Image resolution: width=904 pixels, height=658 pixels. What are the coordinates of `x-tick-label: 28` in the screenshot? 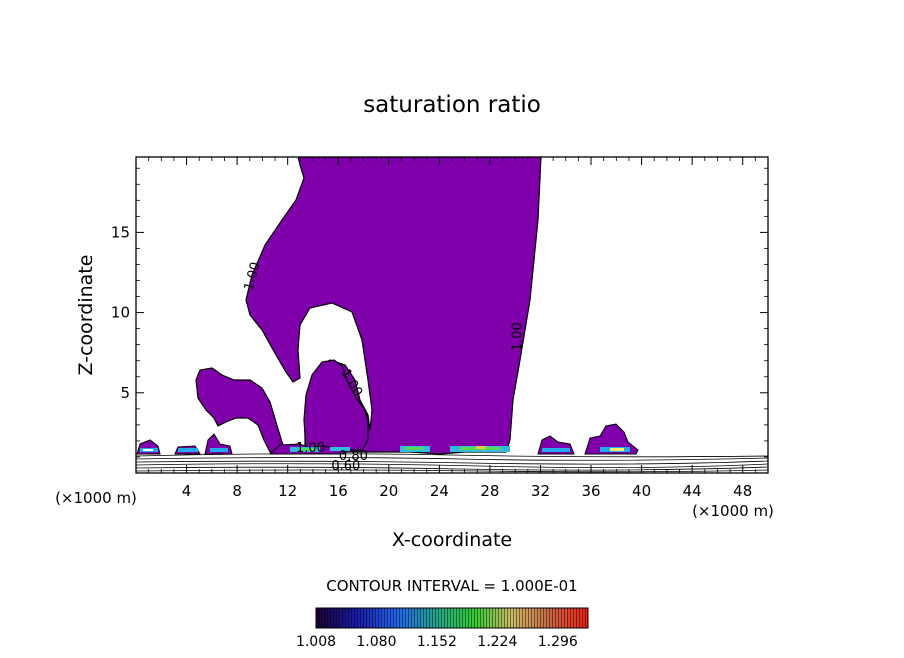 It's located at (489, 491).